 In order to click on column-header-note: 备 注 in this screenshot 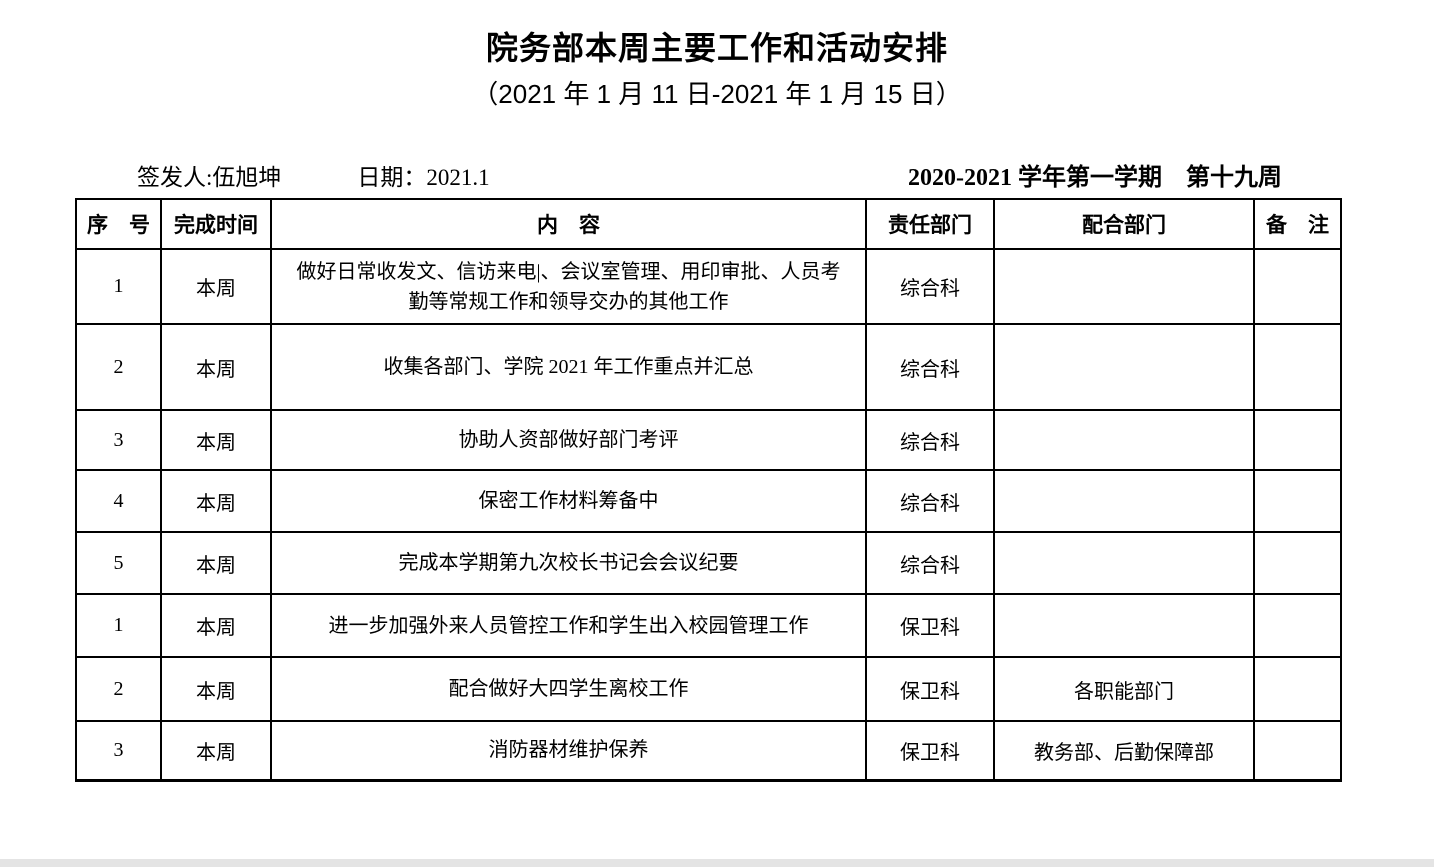, I will do `click(1297, 224)`.